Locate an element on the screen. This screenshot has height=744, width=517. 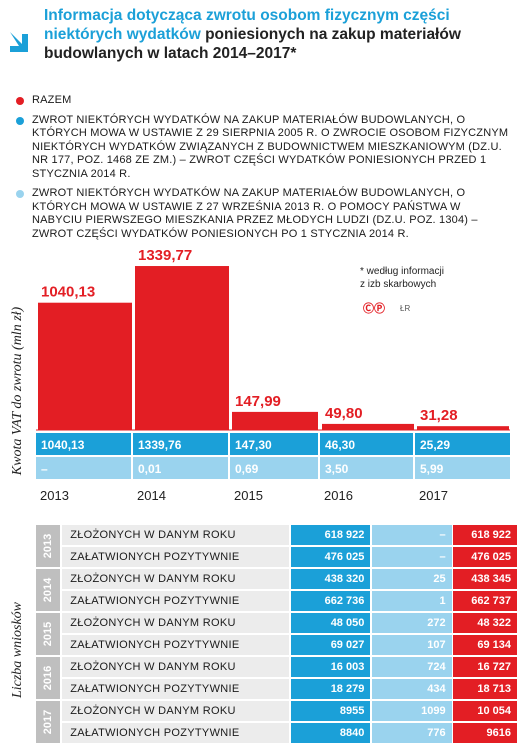
table-value-before-2014: 8955 is located at coordinates (330, 711).